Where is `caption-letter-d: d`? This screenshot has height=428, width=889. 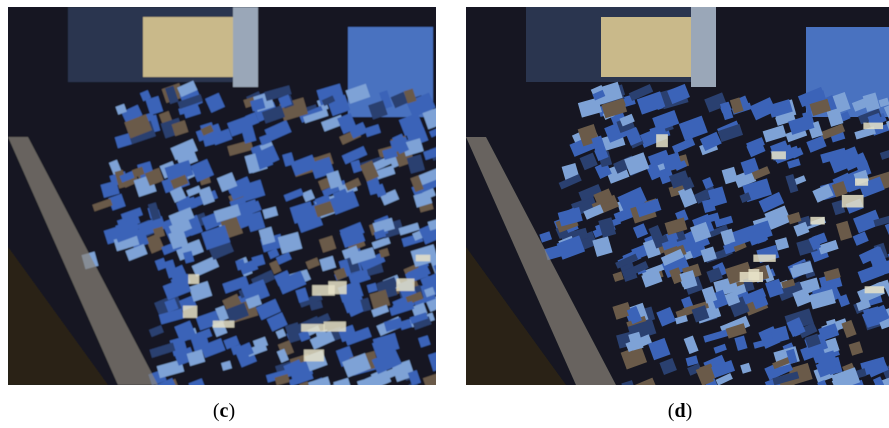
caption-letter-d: d is located at coordinates (680, 411).